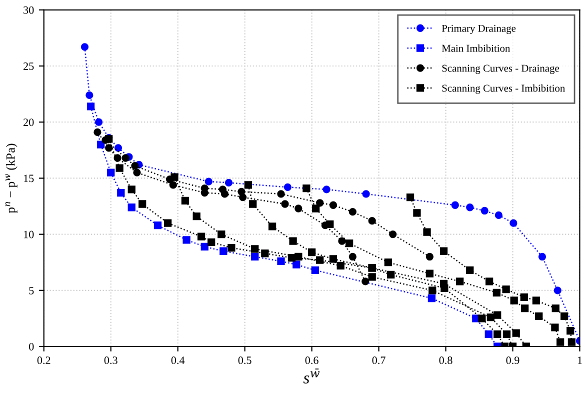 This screenshot has height=396, width=585. I want to click on x-tick-label: 0.7, so click(379, 360).